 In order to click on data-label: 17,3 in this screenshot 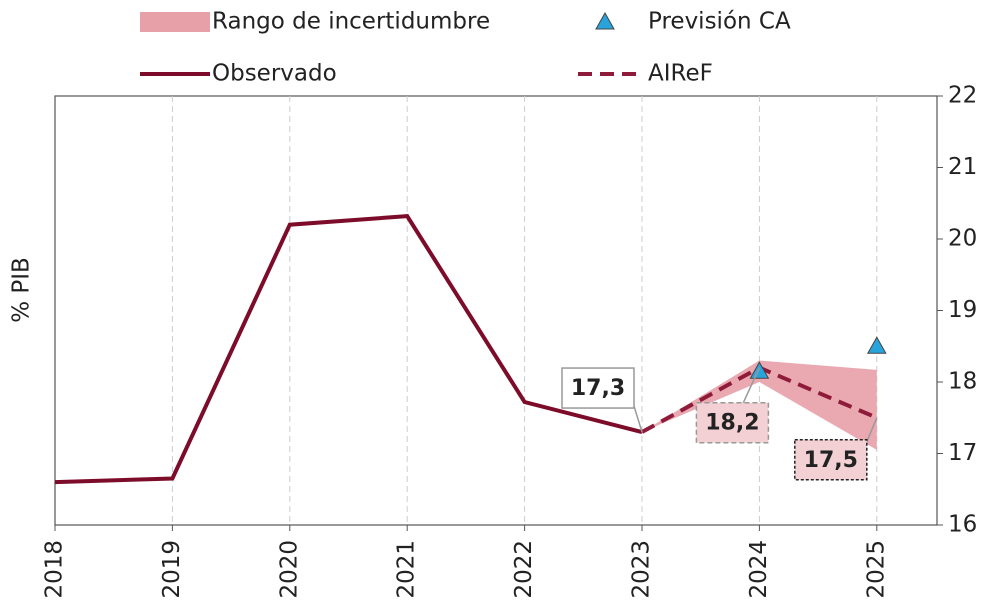, I will do `click(598, 388)`.